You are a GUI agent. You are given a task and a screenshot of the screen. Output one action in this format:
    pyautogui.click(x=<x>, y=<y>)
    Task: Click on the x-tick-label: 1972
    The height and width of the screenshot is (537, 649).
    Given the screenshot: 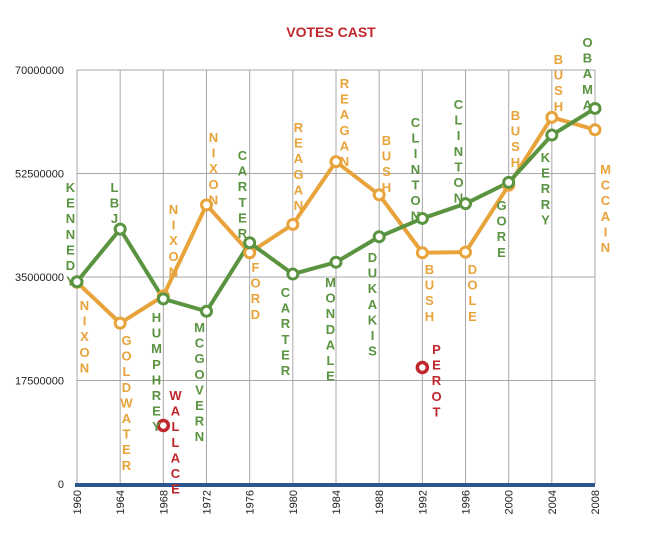 What is the action you would take?
    pyautogui.click(x=208, y=502)
    